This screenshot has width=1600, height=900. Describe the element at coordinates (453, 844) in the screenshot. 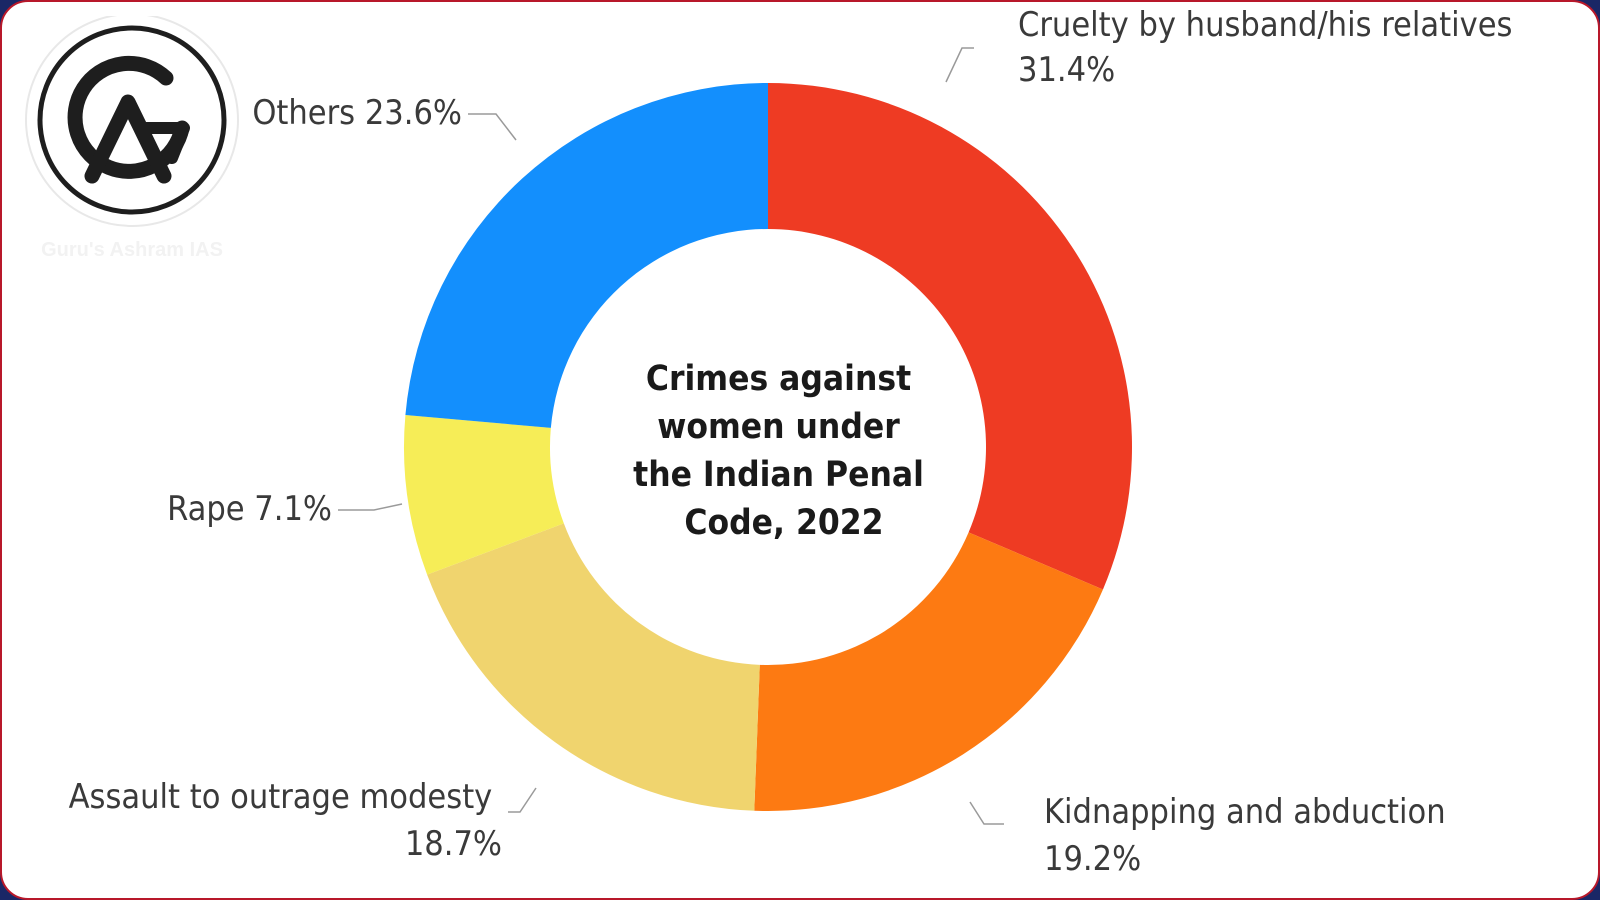

I see `slice-label-assault-value: 18.7%` at that location.